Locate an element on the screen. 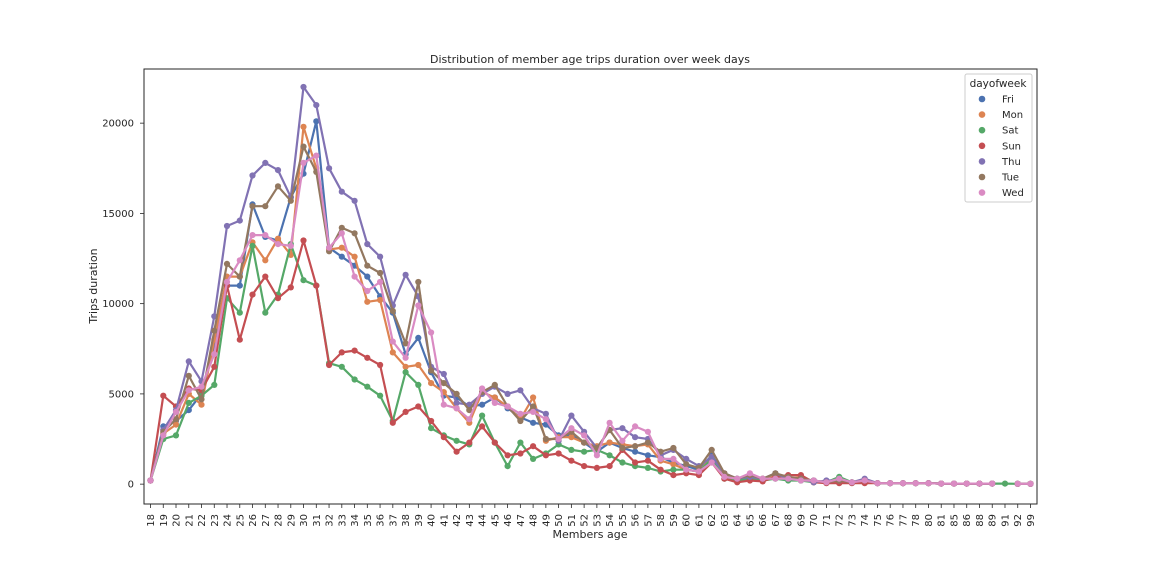  x-tick-label: 34 is located at coordinates (355, 520).